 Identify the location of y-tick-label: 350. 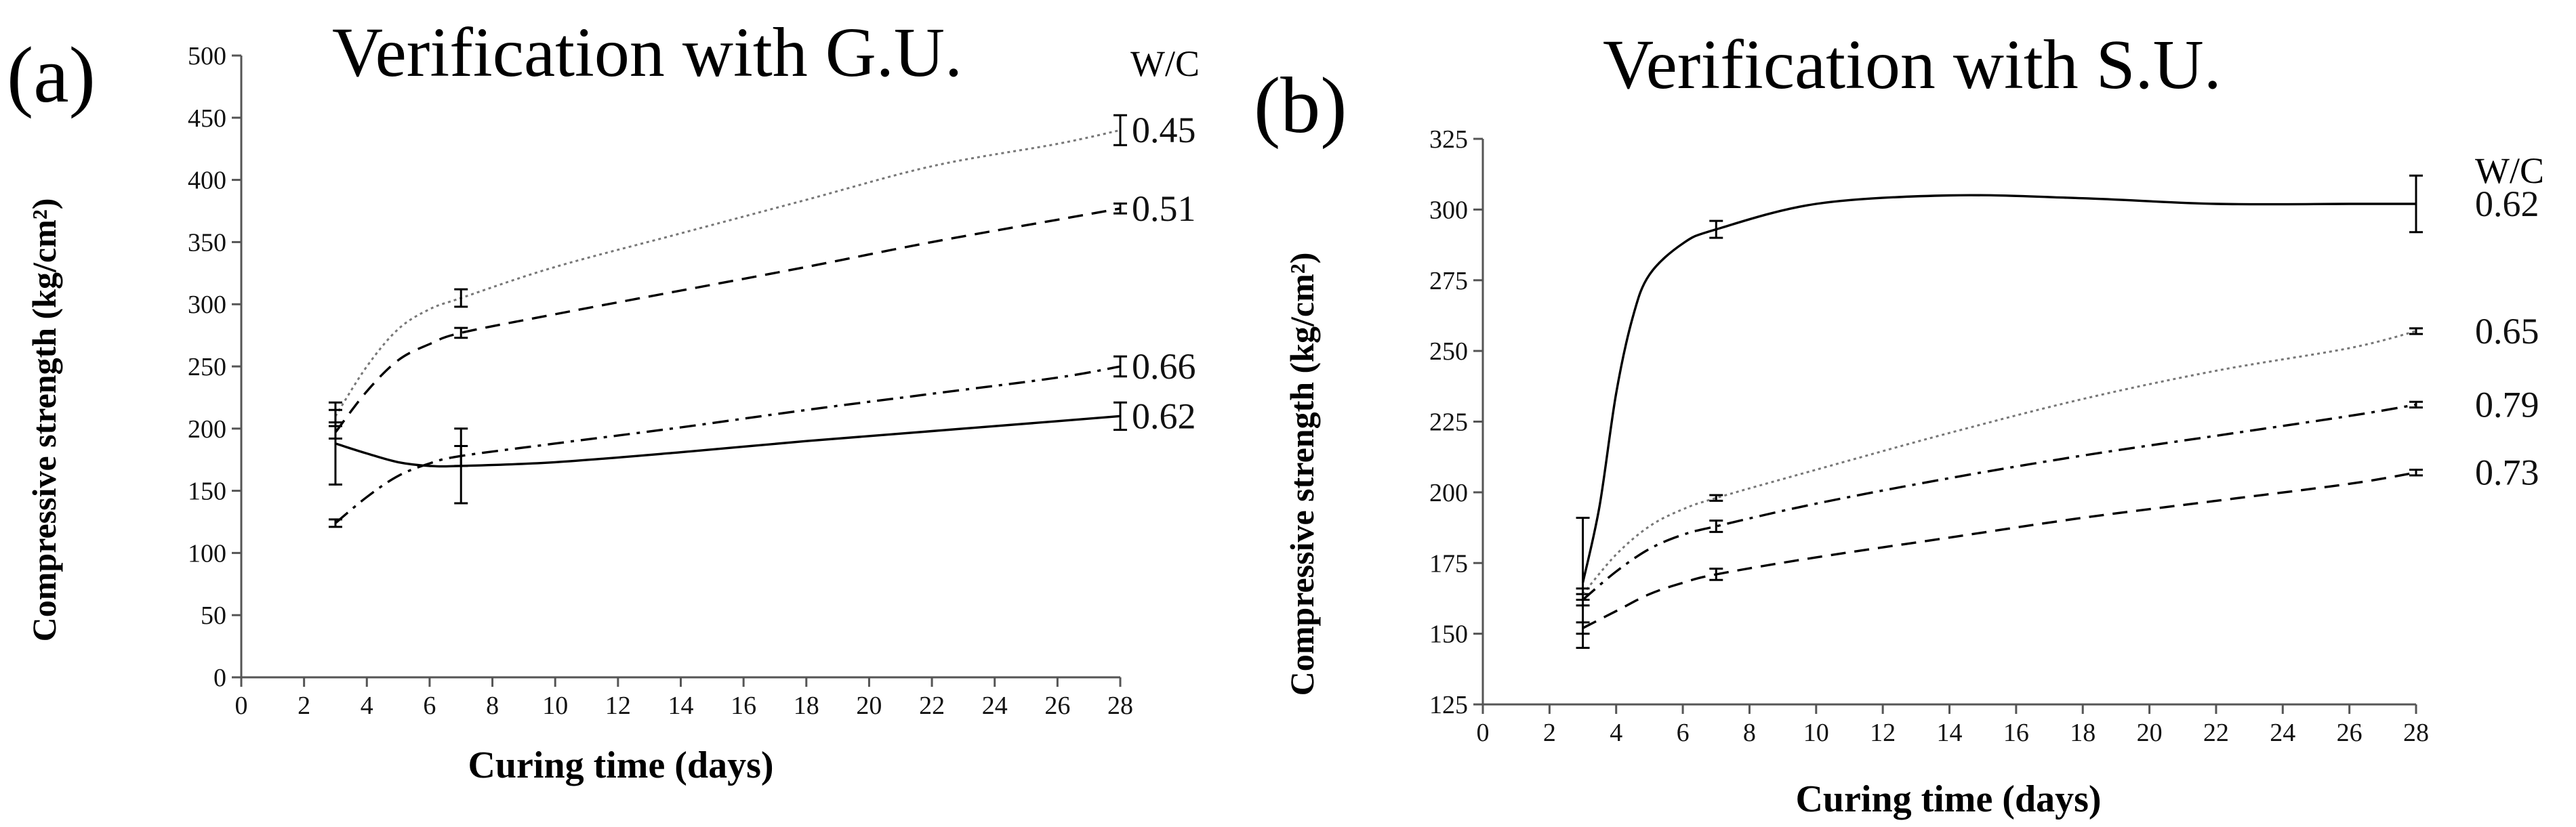
(207, 242).